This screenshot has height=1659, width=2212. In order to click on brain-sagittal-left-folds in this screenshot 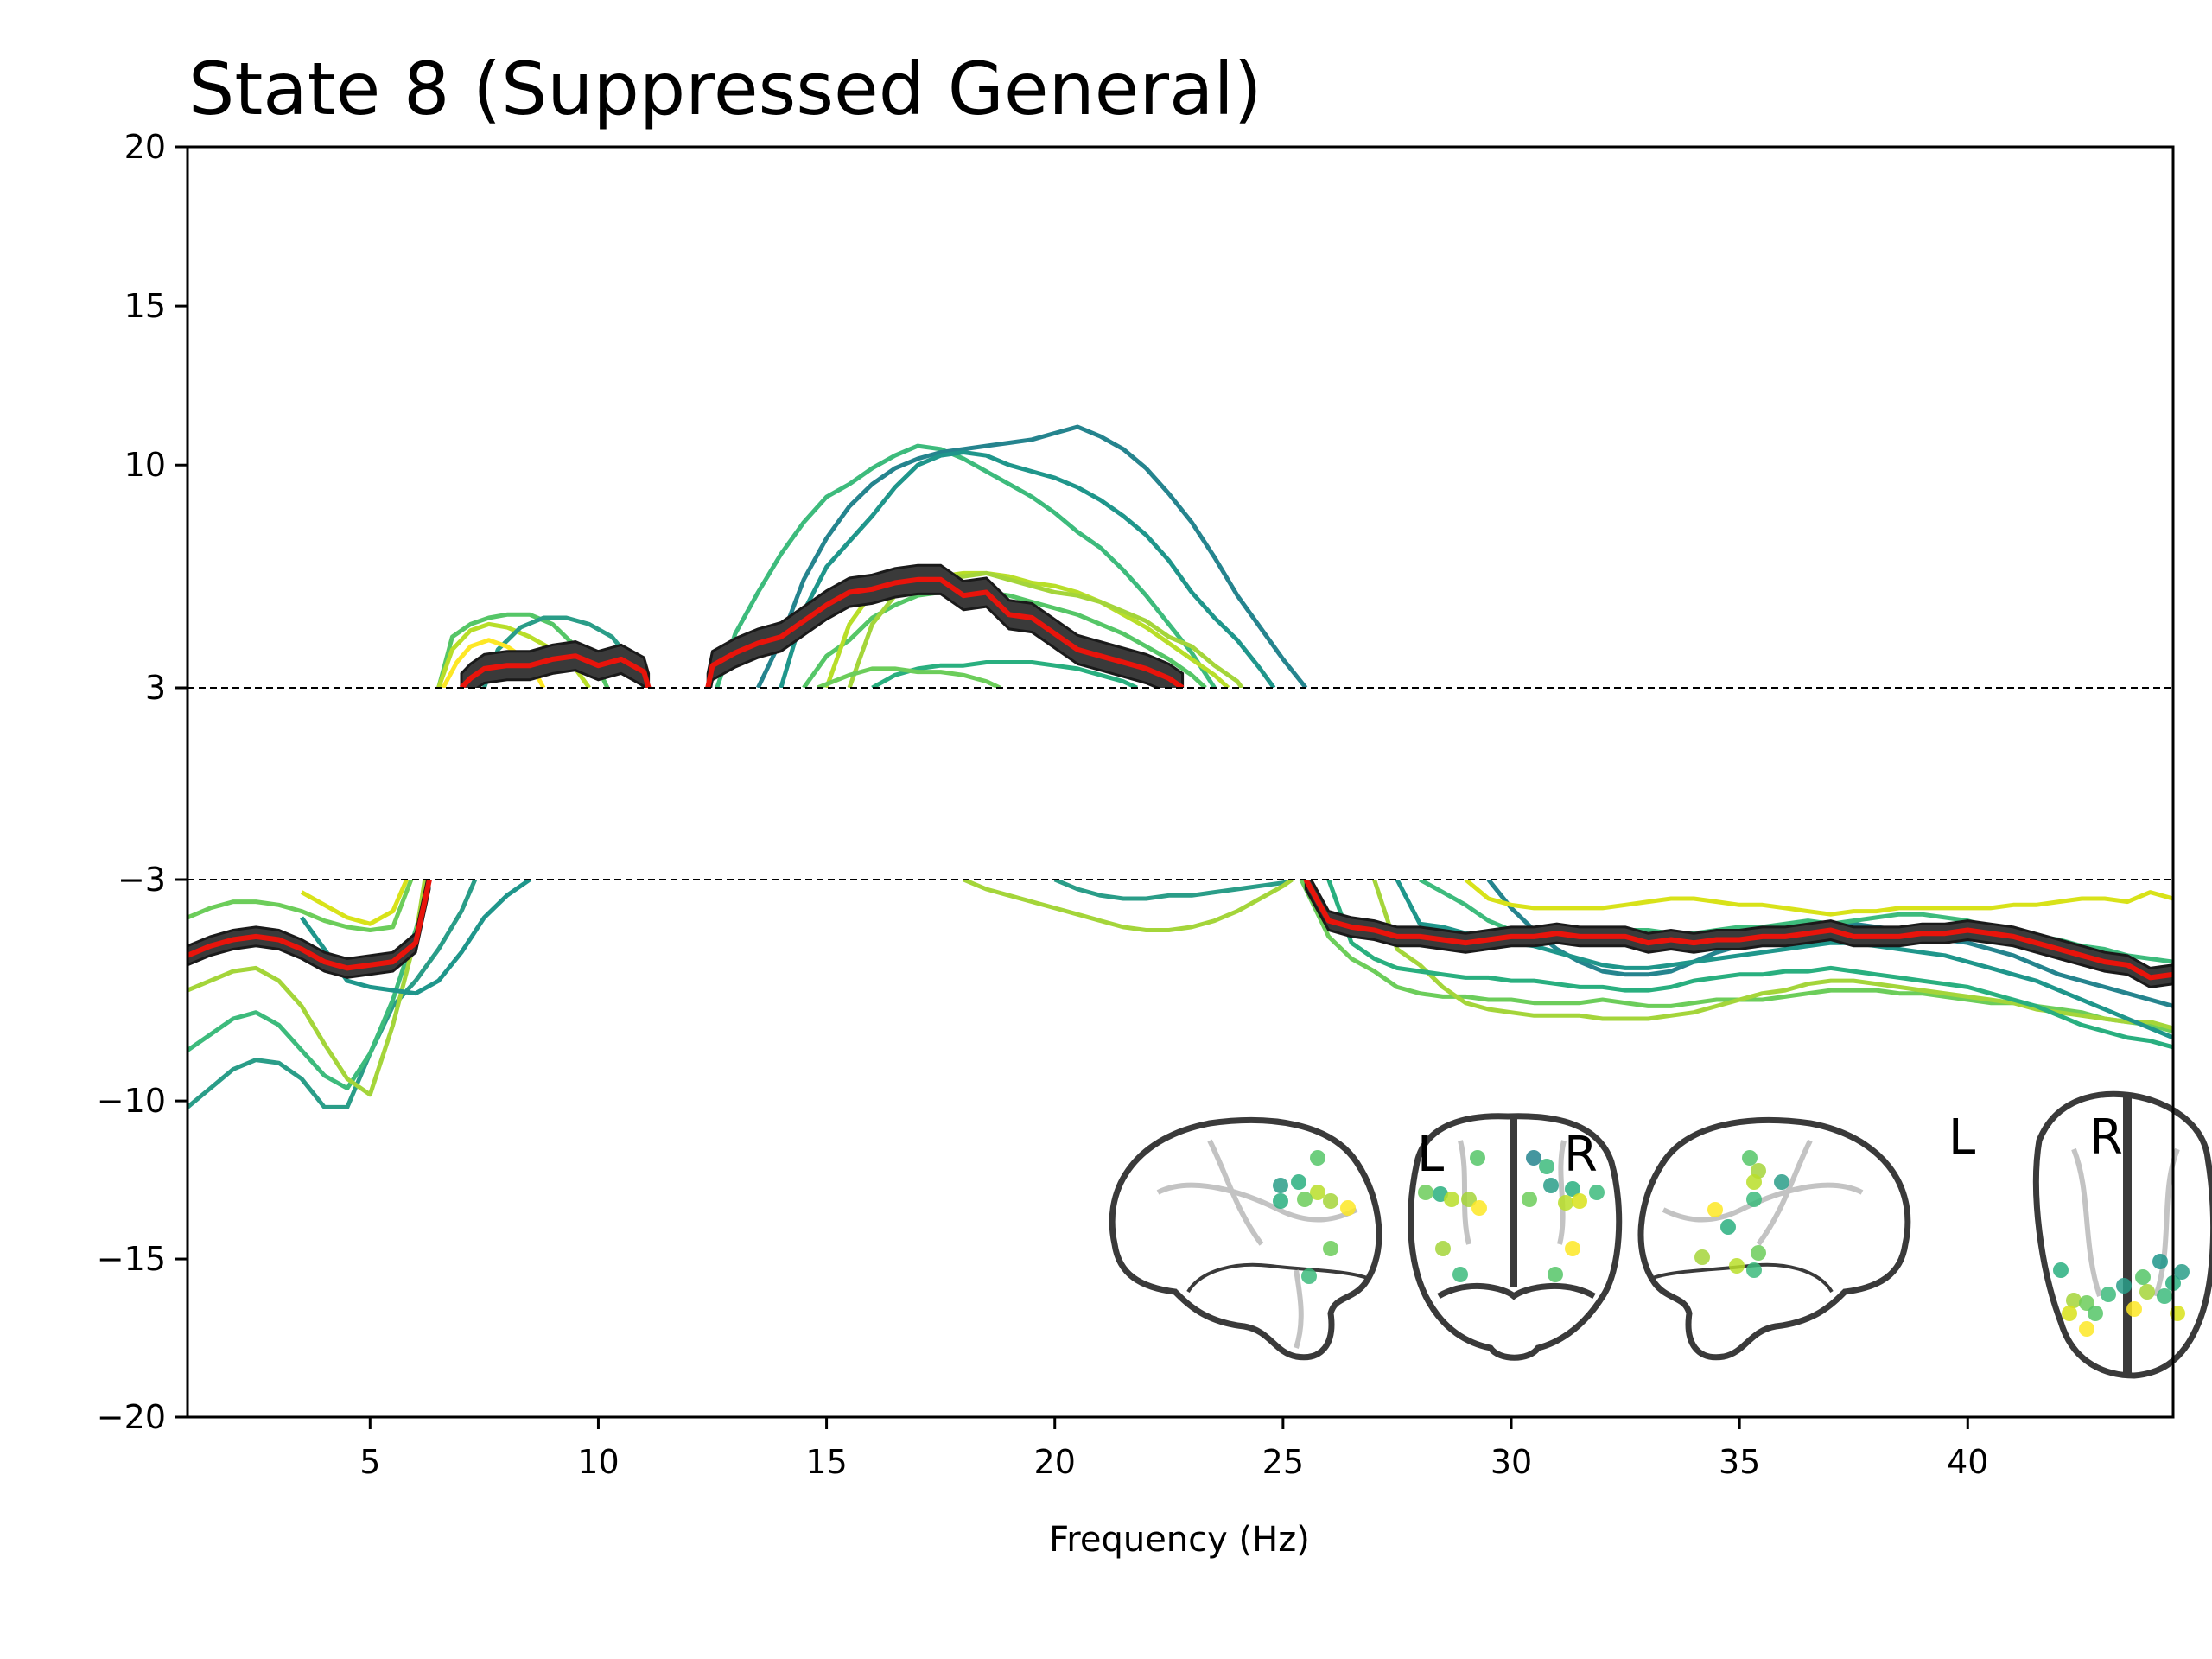, I will do `click(1257, 1244)`.